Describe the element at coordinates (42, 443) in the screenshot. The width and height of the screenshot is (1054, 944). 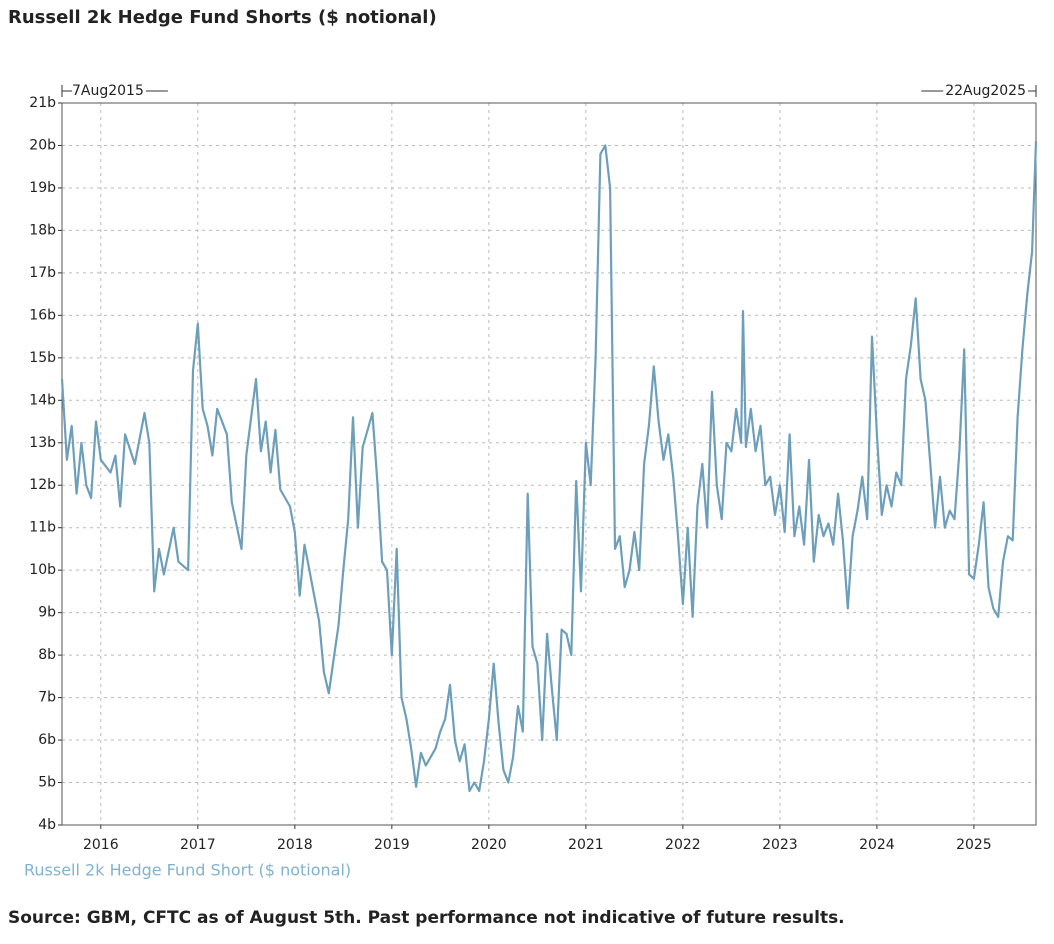
I see `y-tick-label: 13b` at that location.